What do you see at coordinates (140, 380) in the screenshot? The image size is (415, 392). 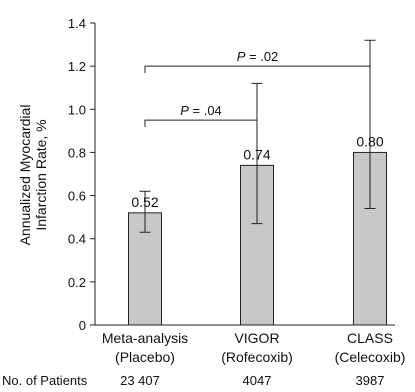 I see `patients-count: 23 407` at bounding box center [140, 380].